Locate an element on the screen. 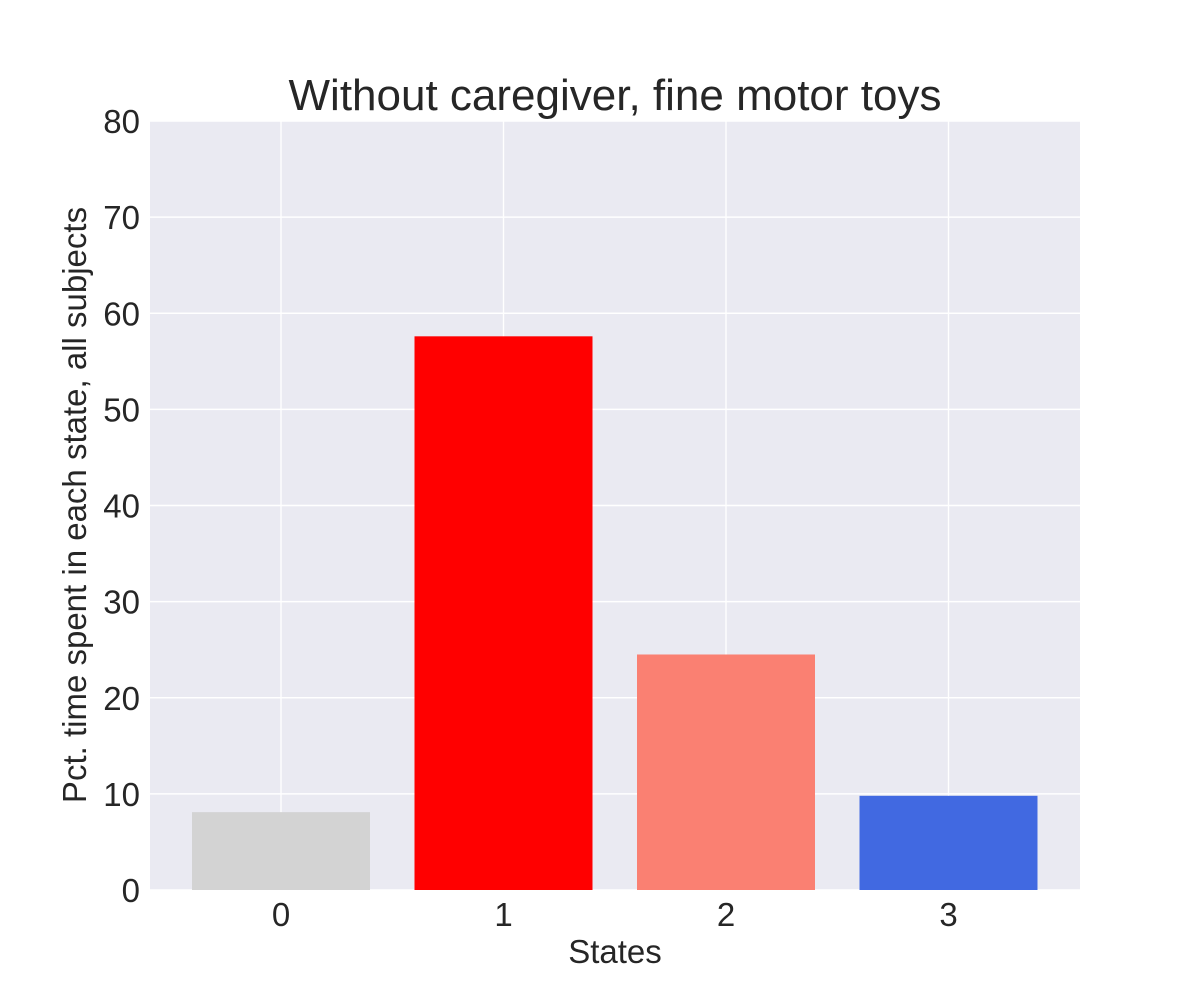 This screenshot has height=1000, width=1200. y-axis-ticks: 0 10 20 30 40 50 60 70 80 is located at coordinates (121, 506).